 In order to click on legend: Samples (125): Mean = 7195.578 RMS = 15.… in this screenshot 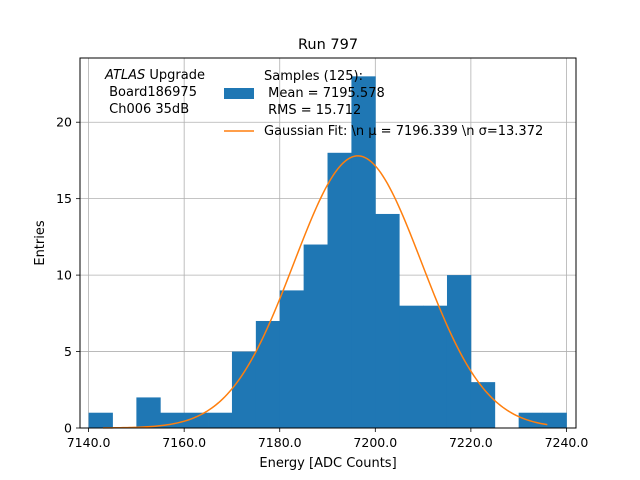, I will do `click(383, 104)`.